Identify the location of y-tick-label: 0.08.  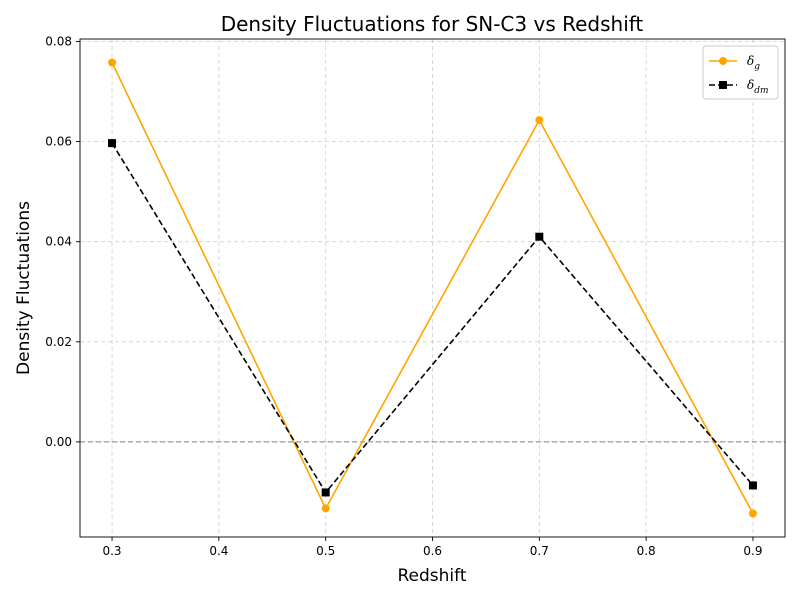
(58, 42).